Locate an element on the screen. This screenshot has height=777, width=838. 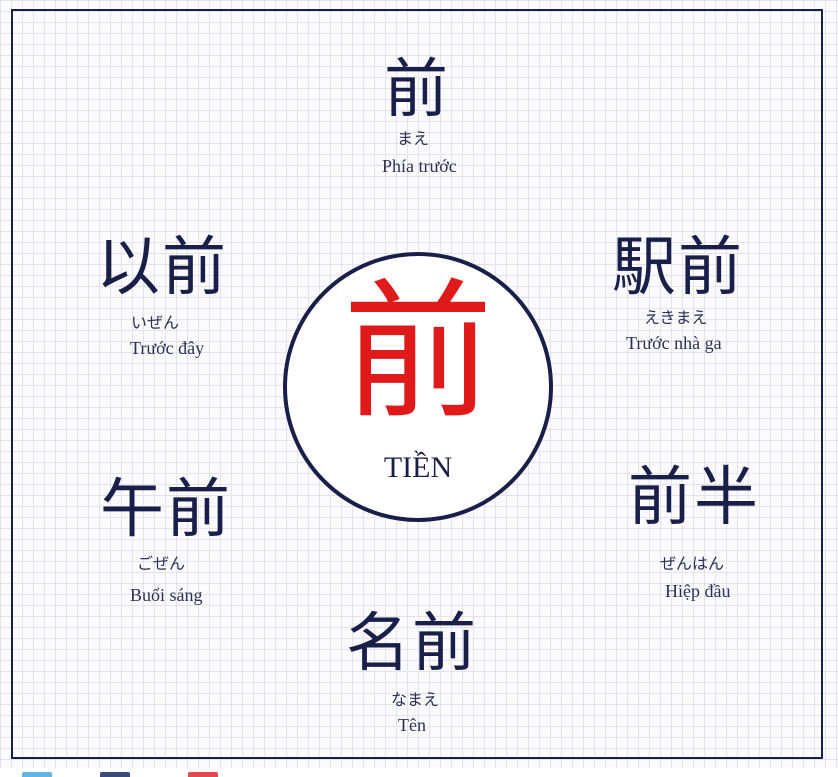
word-bottom-kanji: 名前 is located at coordinates (412, 644).